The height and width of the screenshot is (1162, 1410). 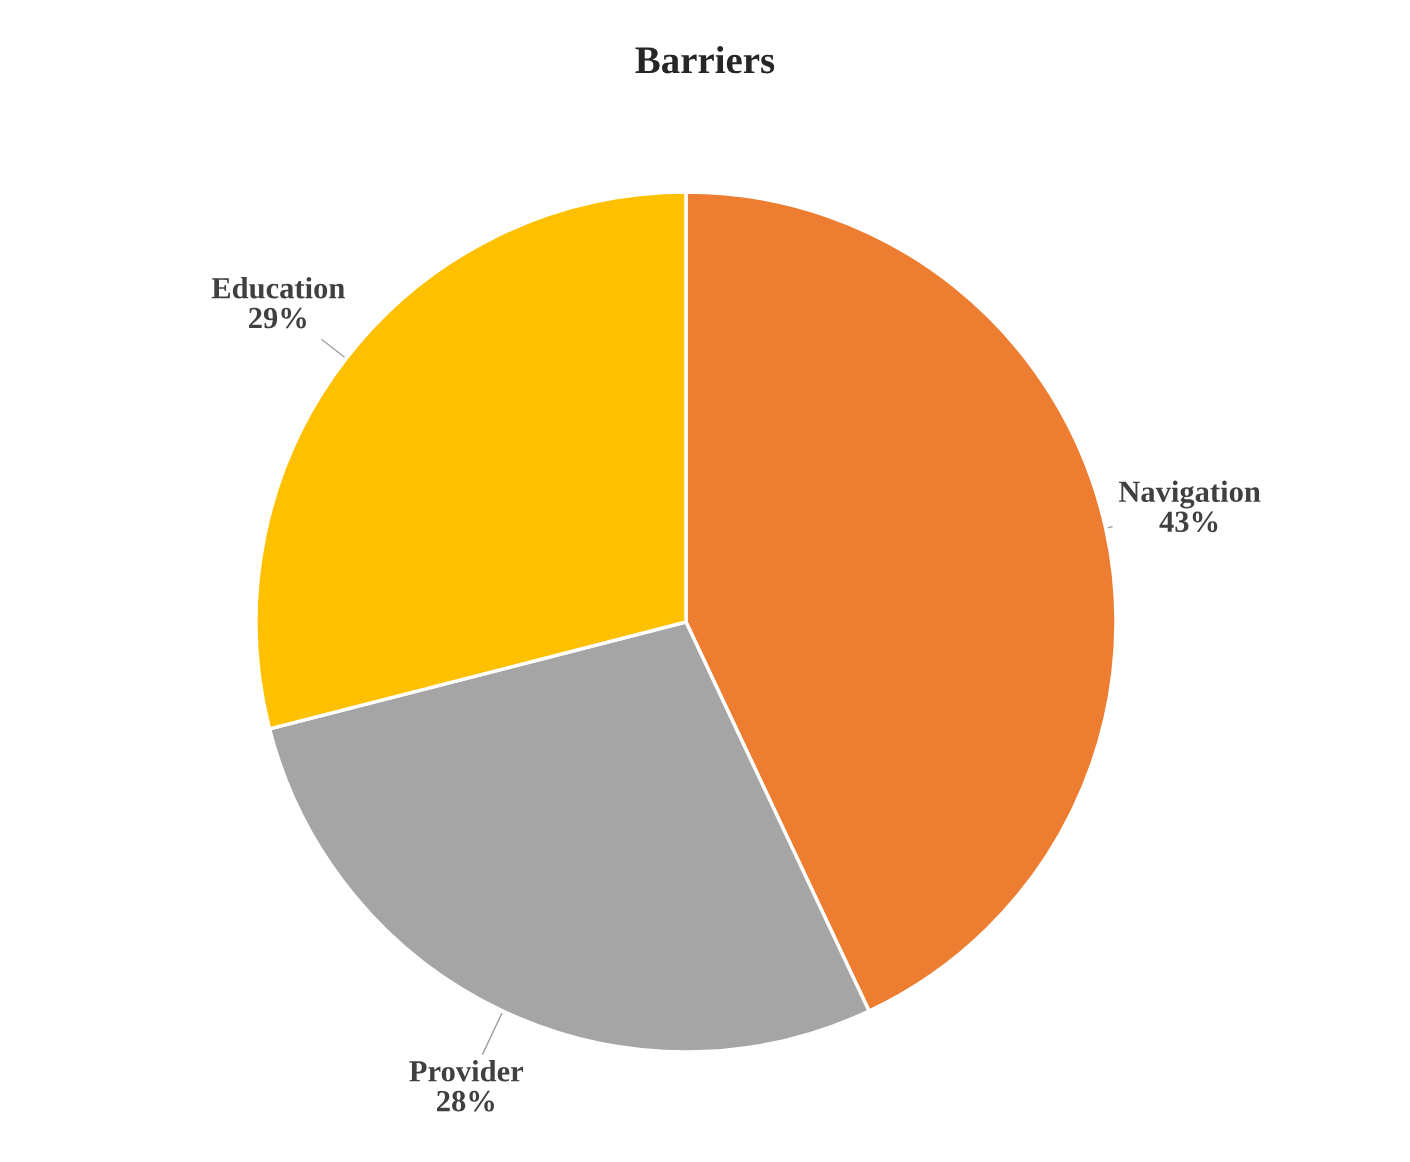 I want to click on data-label: 29%, so click(x=277, y=318).